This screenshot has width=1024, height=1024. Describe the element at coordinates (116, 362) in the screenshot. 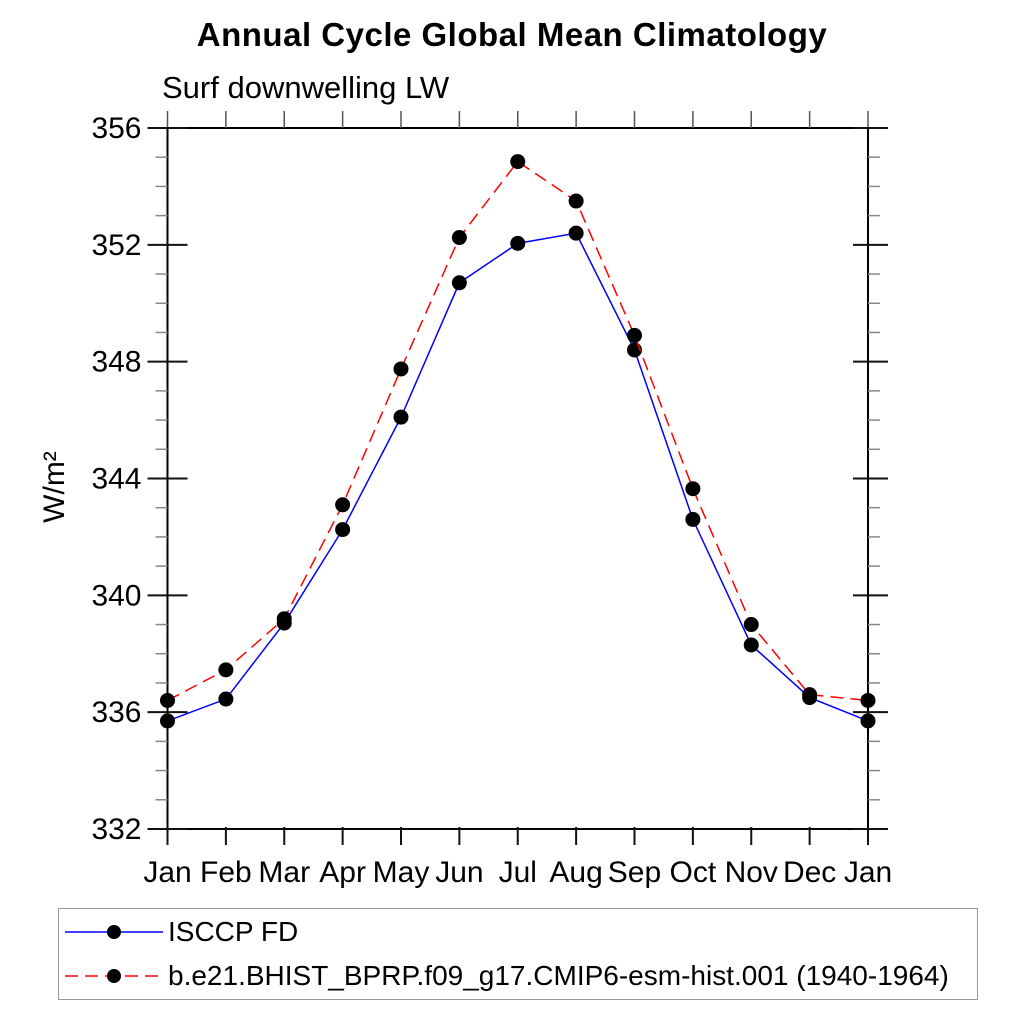

I see `svg-text: 348` at that location.